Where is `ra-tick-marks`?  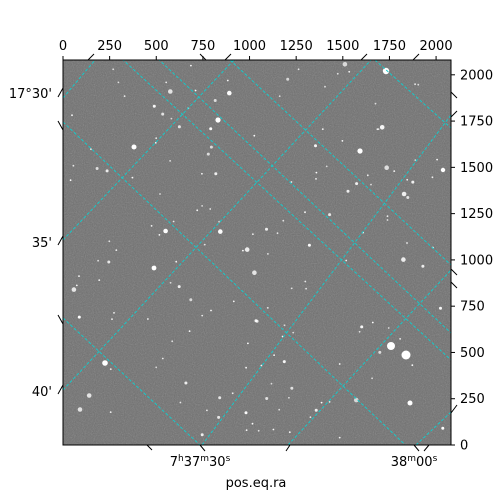
ra-tick-marks is located at coordinates (288, 448).